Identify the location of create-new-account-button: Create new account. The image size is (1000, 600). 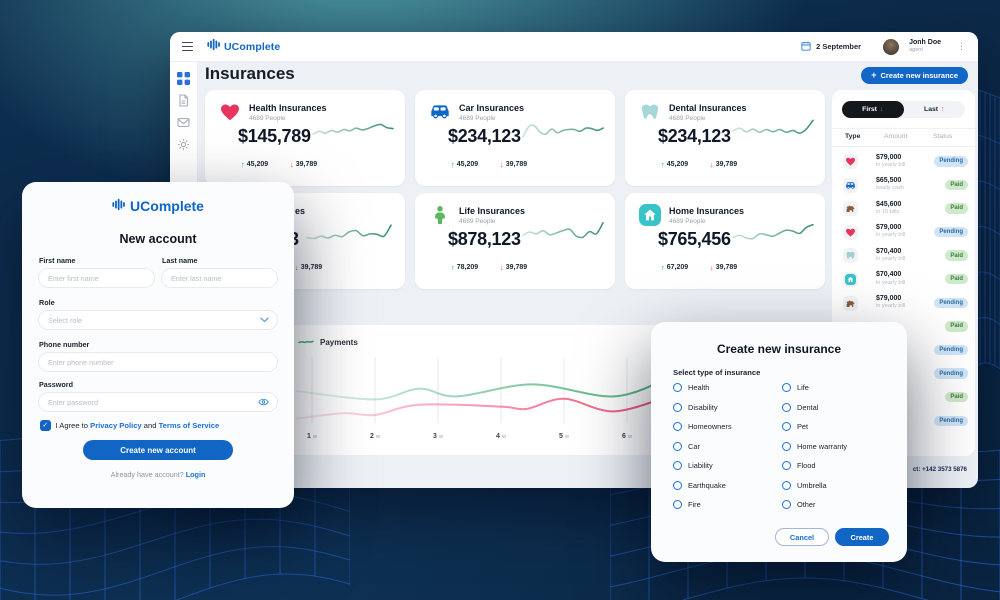
(158, 450).